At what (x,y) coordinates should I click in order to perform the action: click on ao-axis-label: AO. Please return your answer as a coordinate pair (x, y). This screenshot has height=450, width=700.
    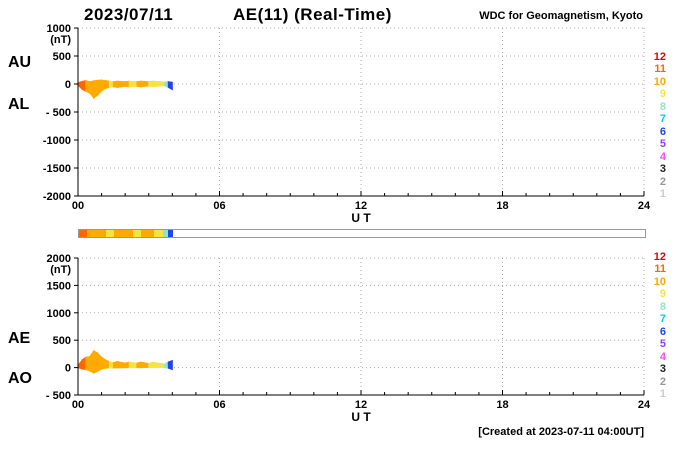
    Looking at the image, I should click on (20, 378).